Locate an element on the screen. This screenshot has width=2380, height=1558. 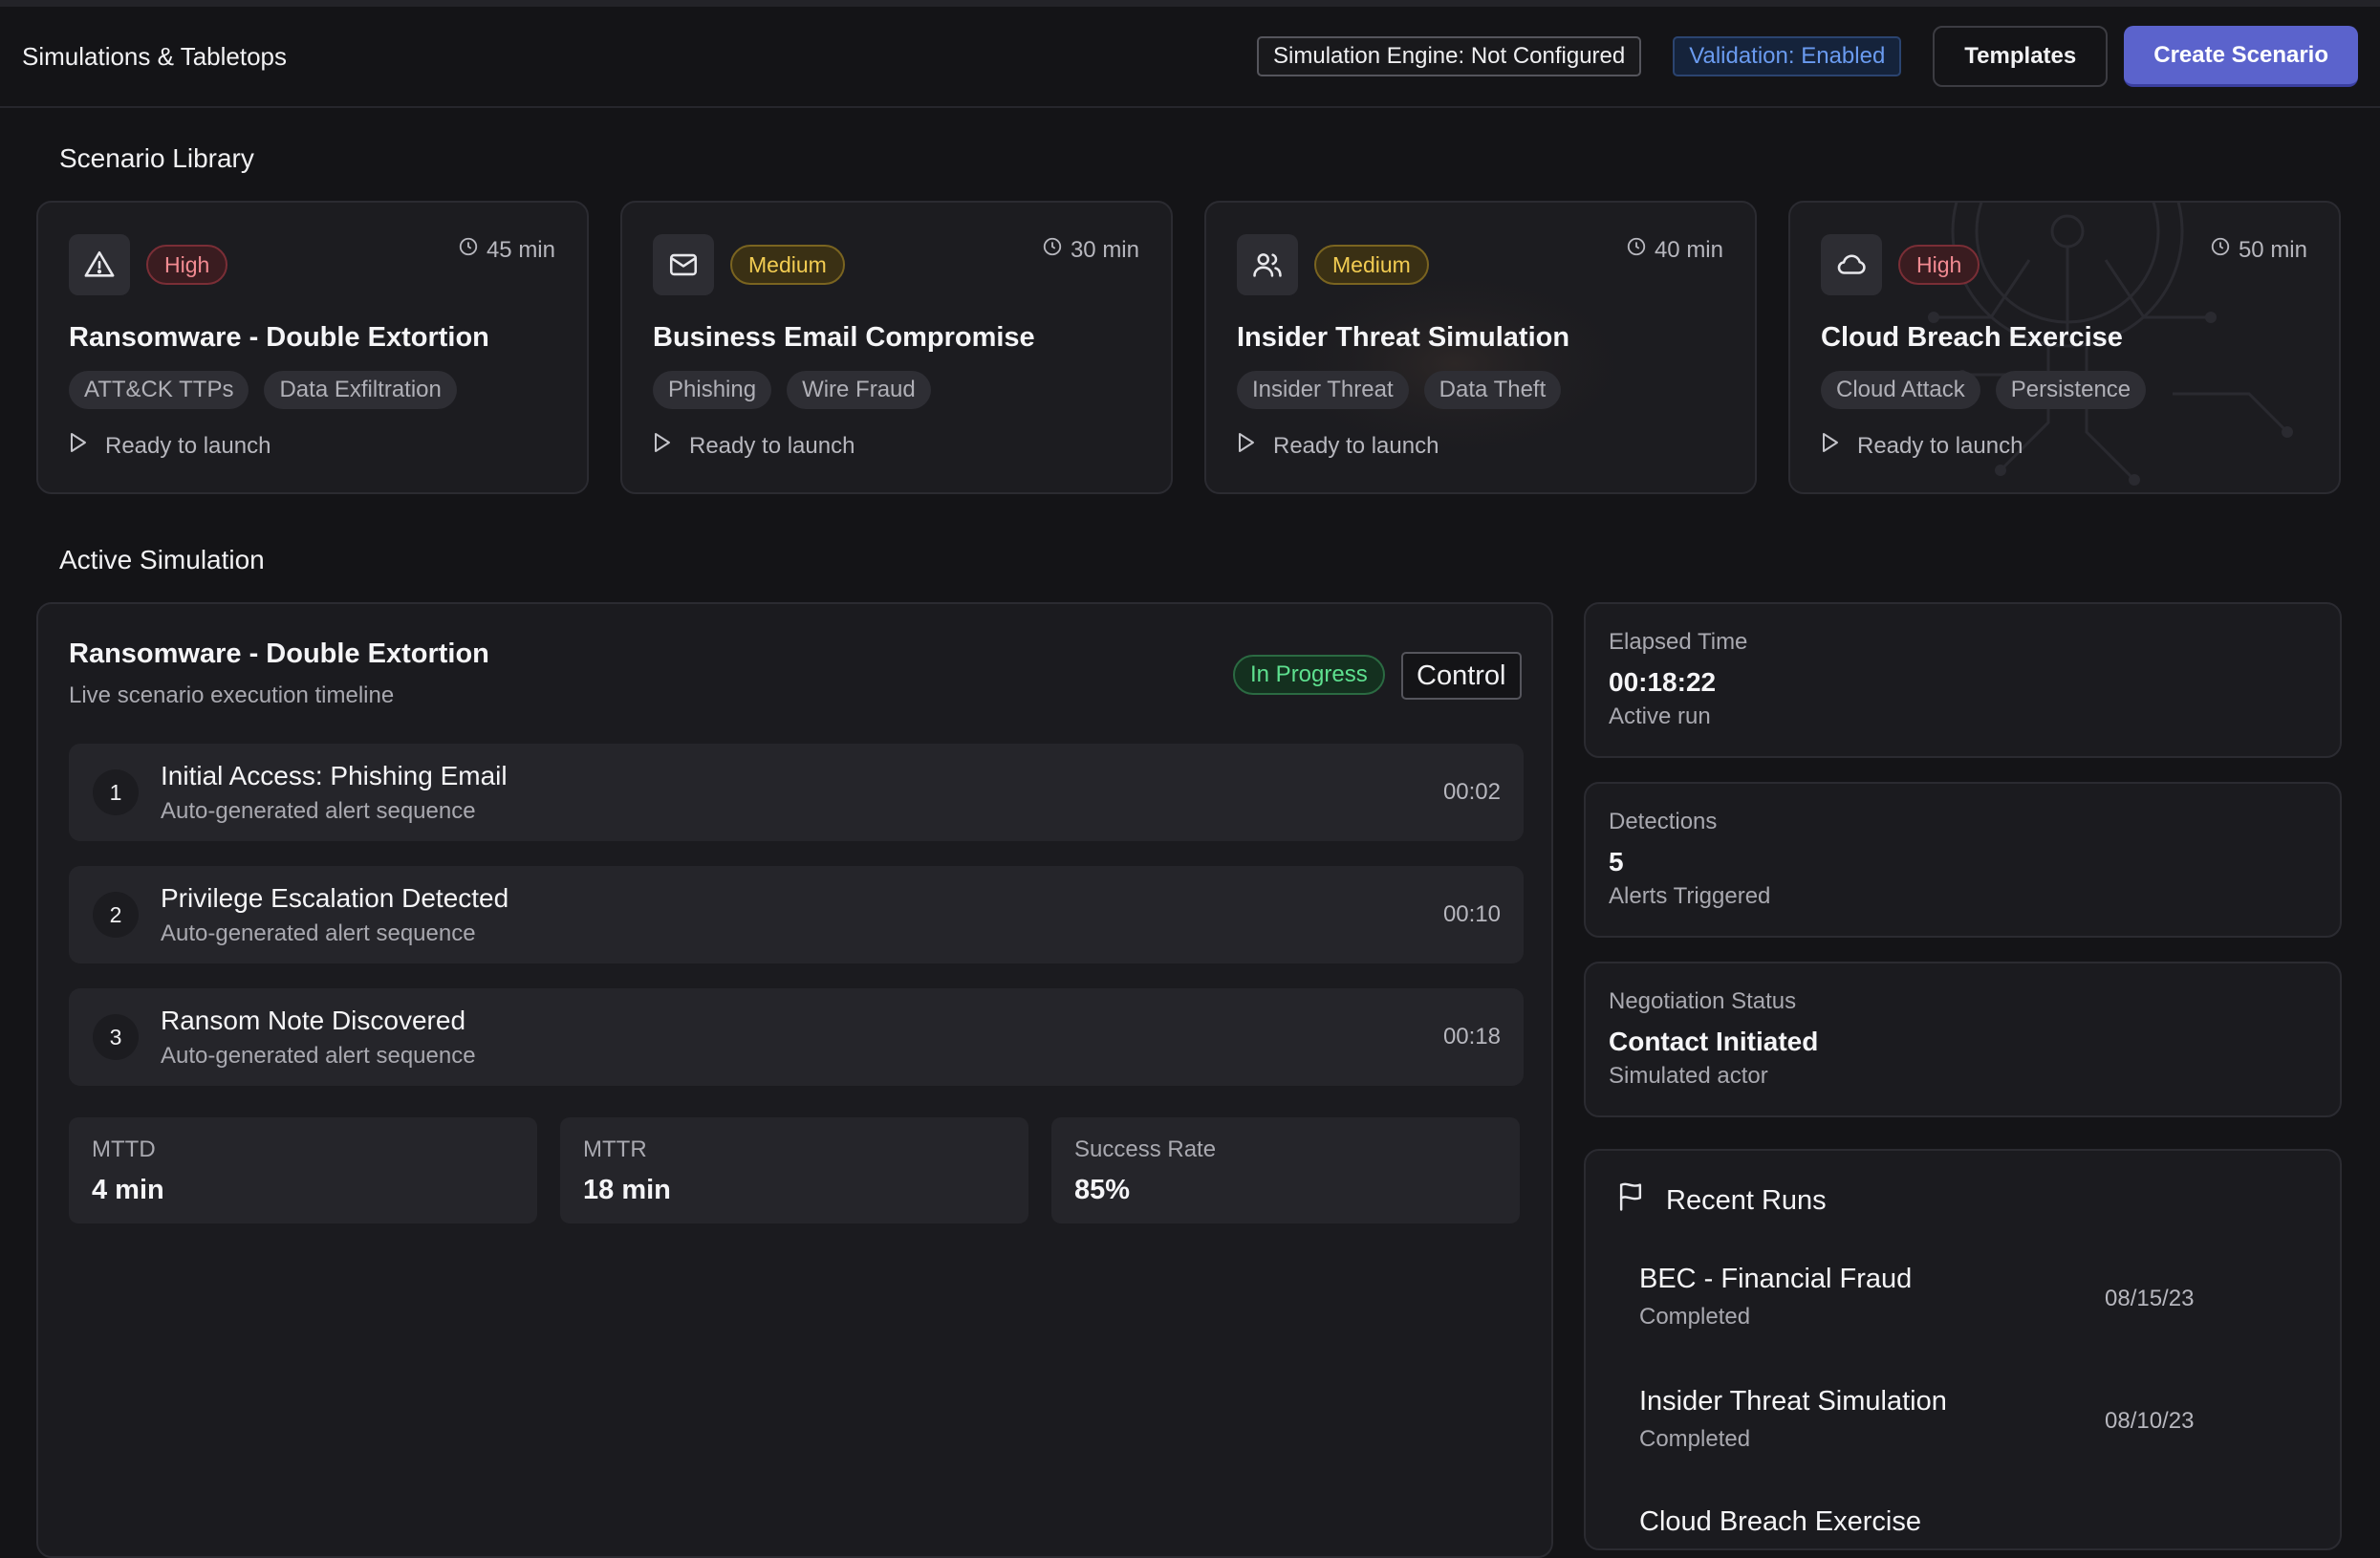
tag: ATT&CK TTPs is located at coordinates (159, 390).